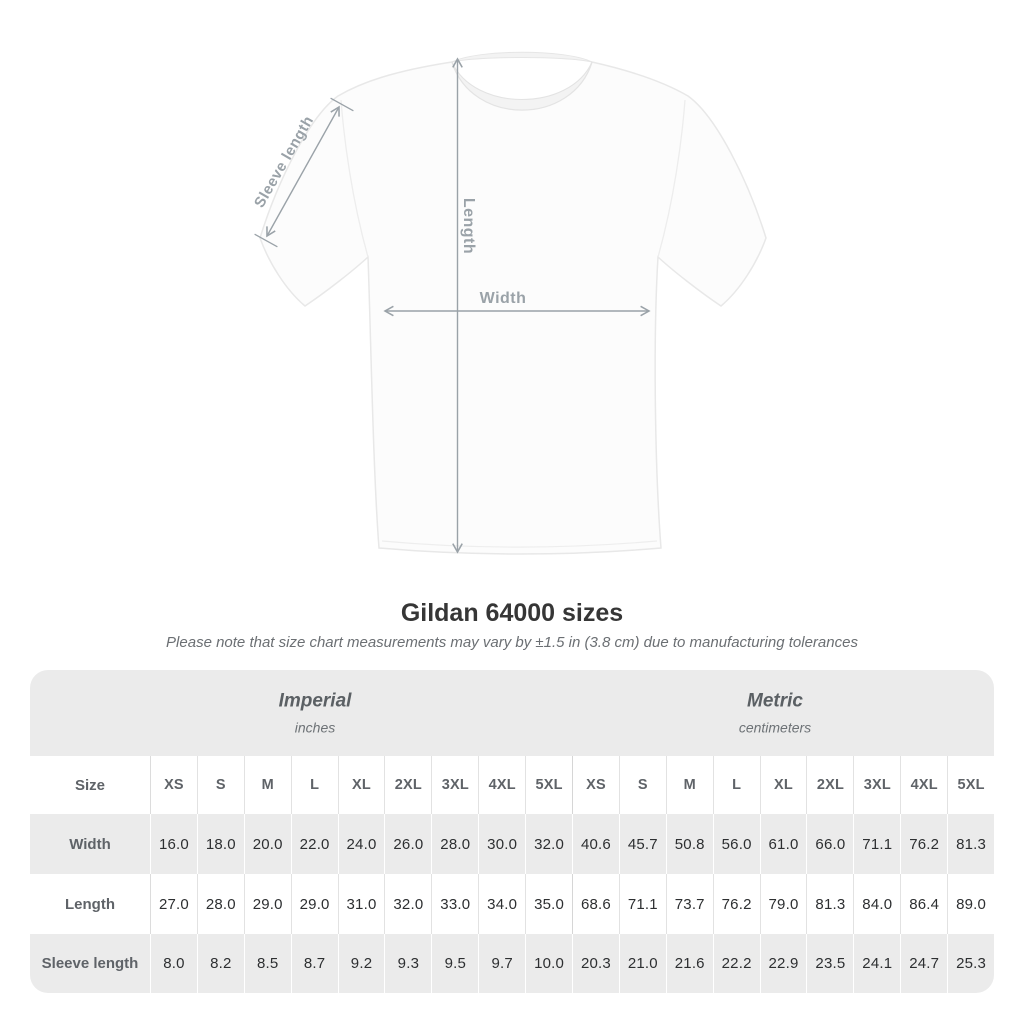 This screenshot has width=1024, height=1024. What do you see at coordinates (548, 904) in the screenshot?
I see `value-cell: 35.0` at bounding box center [548, 904].